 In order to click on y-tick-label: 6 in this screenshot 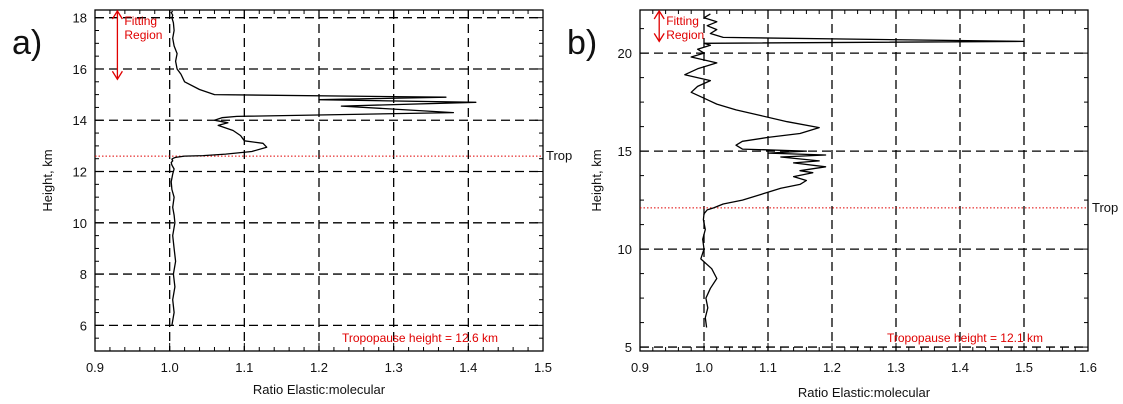, I will do `click(83, 325)`.